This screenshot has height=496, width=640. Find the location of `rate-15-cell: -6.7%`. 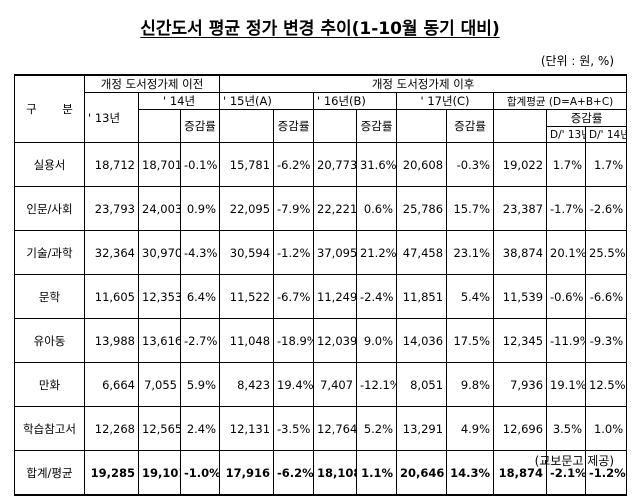

rate-15-cell: -6.7% is located at coordinates (294, 296).